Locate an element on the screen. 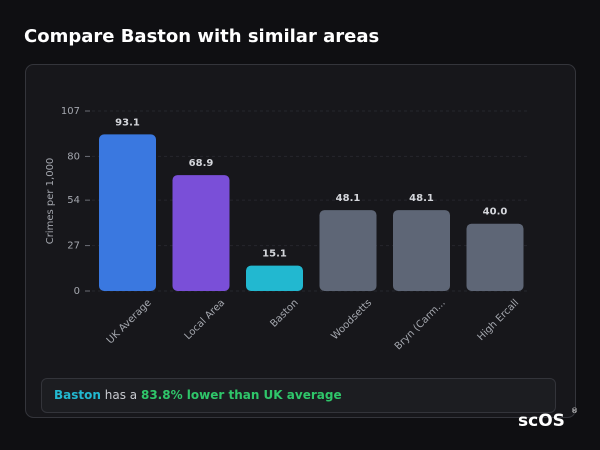  value-label: 15.1 is located at coordinates (274, 254).